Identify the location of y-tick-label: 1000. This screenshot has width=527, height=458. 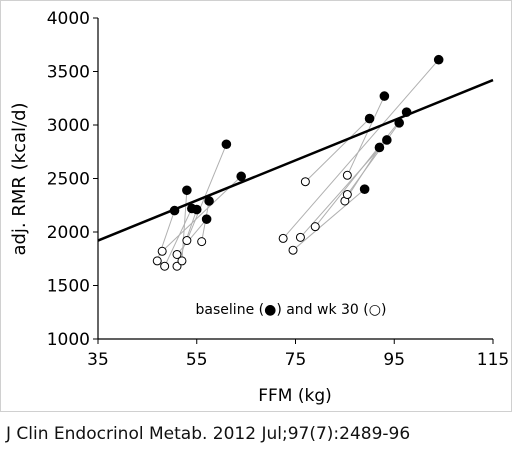
(68, 340).